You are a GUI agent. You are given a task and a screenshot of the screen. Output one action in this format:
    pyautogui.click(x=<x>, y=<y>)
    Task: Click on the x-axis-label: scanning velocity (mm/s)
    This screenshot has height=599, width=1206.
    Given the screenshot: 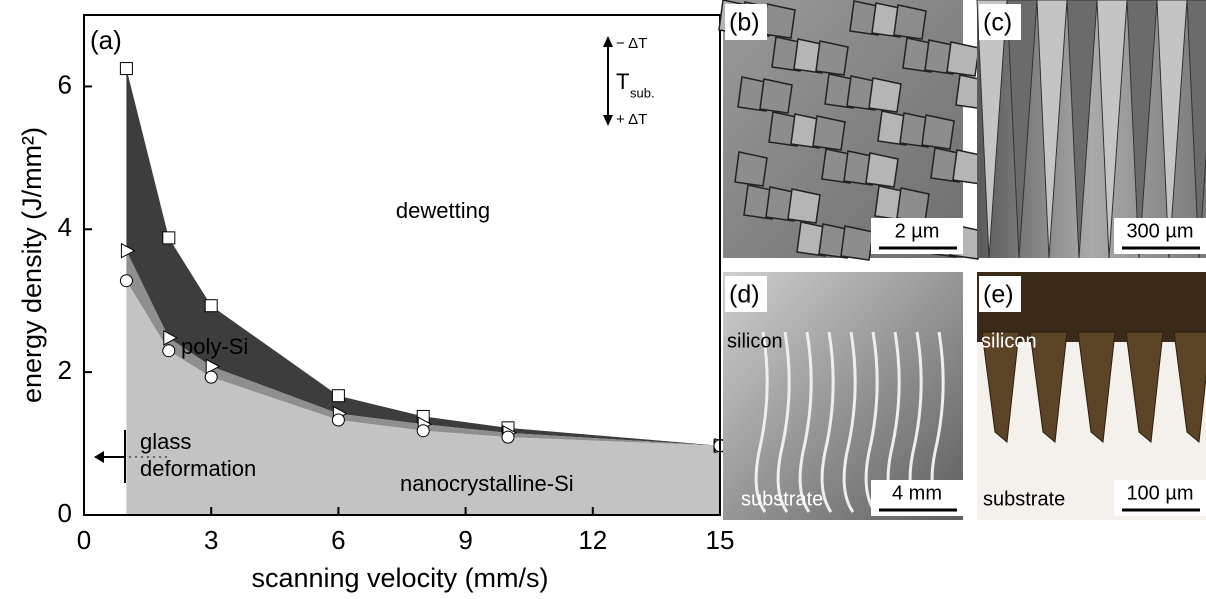 What is the action you would take?
    pyautogui.click(x=399, y=578)
    